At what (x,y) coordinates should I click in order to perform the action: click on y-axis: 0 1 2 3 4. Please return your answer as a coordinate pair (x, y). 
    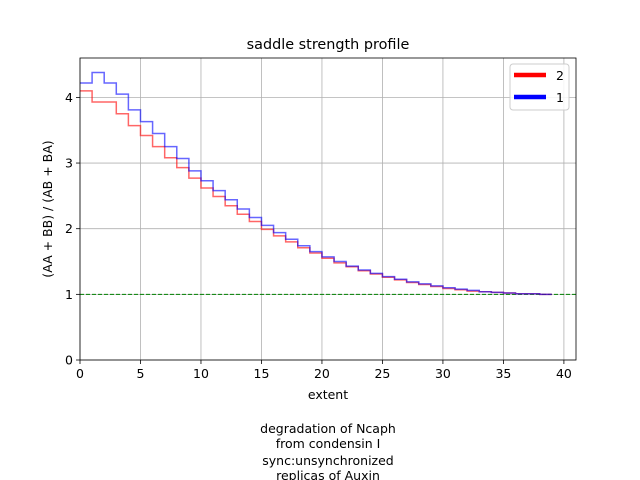
    Looking at the image, I should click on (72, 229).